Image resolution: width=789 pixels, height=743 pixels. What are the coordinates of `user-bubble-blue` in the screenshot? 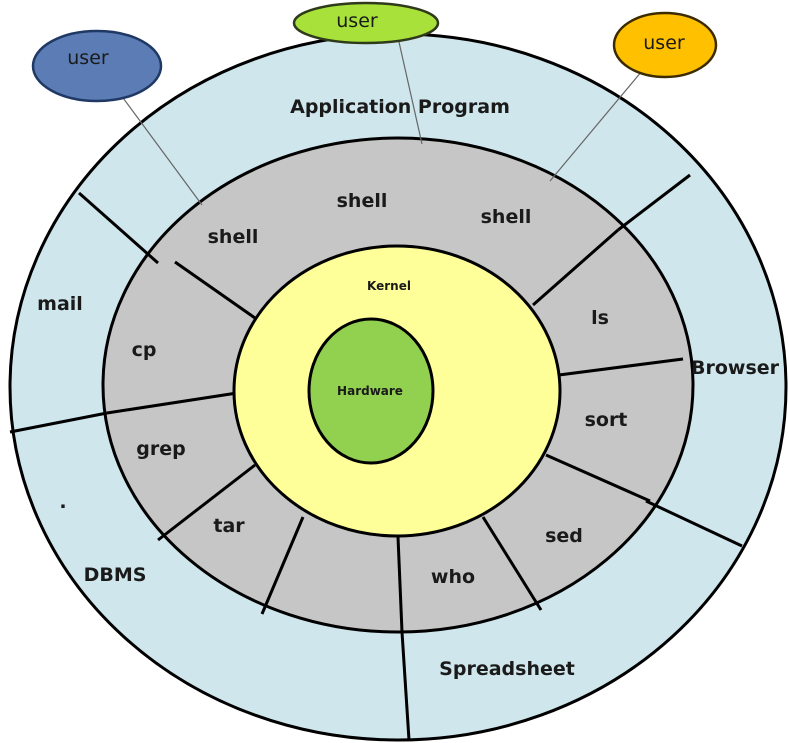 It's located at (97, 66).